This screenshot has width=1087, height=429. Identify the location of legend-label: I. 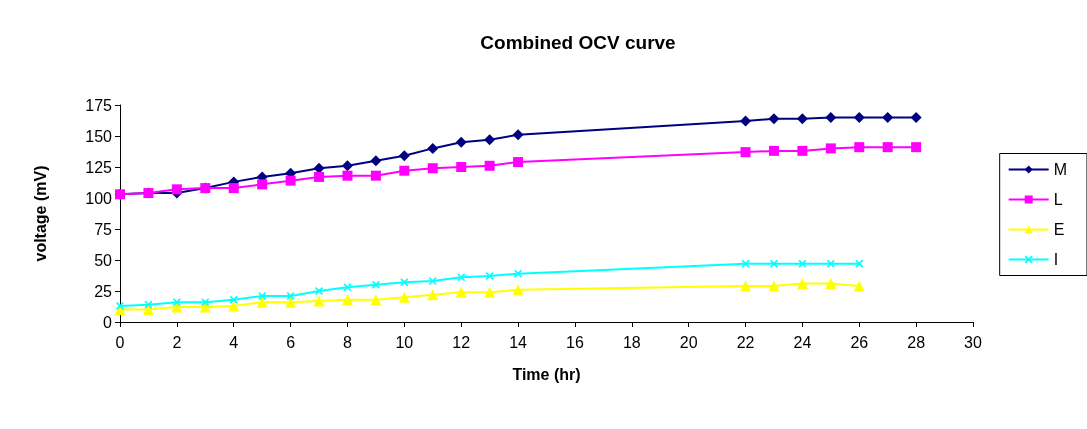
(1056, 259).